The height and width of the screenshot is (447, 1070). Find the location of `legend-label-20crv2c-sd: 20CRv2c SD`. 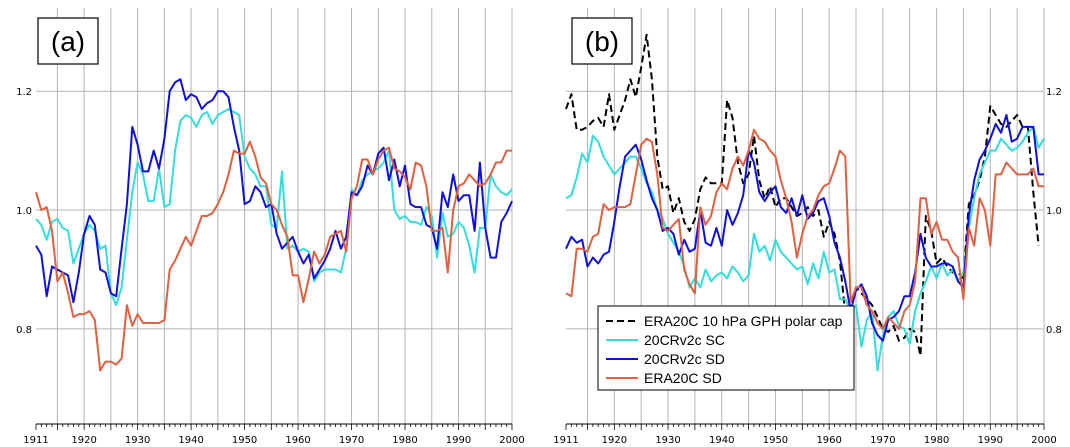

legend-label-20crv2c-sd: 20CRv2c SD is located at coordinates (684, 359).